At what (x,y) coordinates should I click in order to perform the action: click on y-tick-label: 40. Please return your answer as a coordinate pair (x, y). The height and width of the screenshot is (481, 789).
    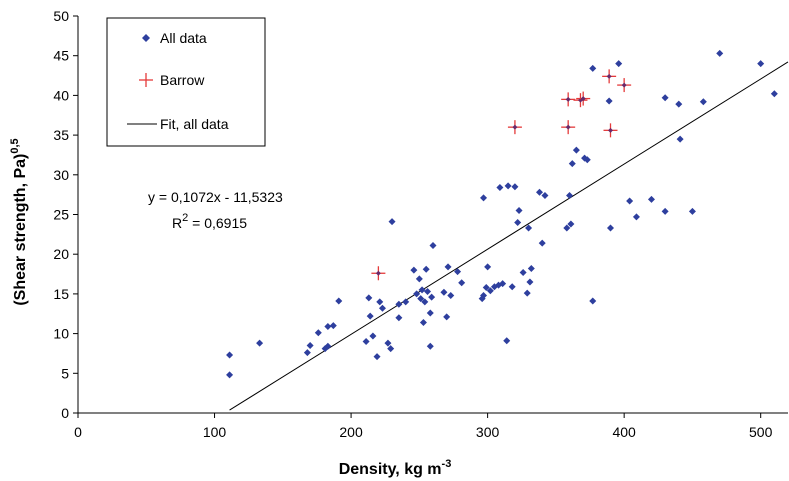
    Looking at the image, I should click on (61, 95).